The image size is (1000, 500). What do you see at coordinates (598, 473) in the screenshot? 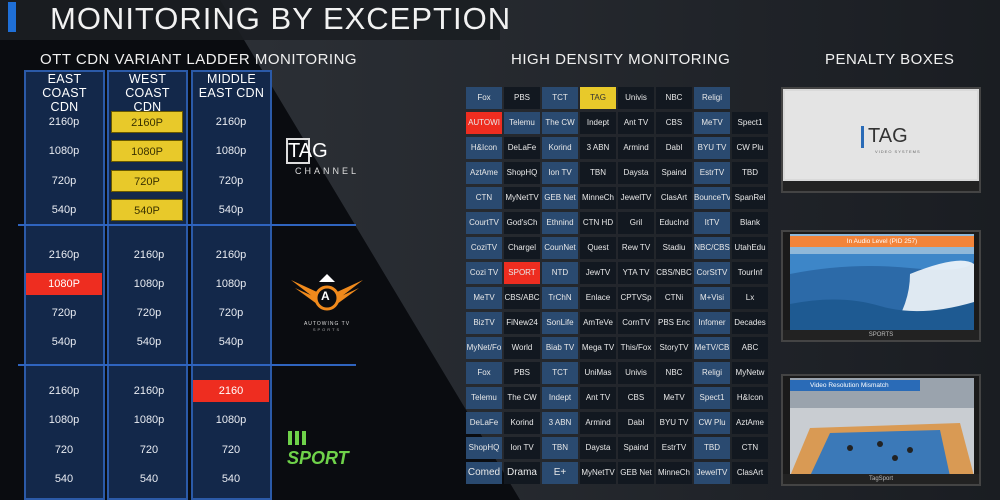
I see `channel-tile: MyNetTV` at bounding box center [598, 473].